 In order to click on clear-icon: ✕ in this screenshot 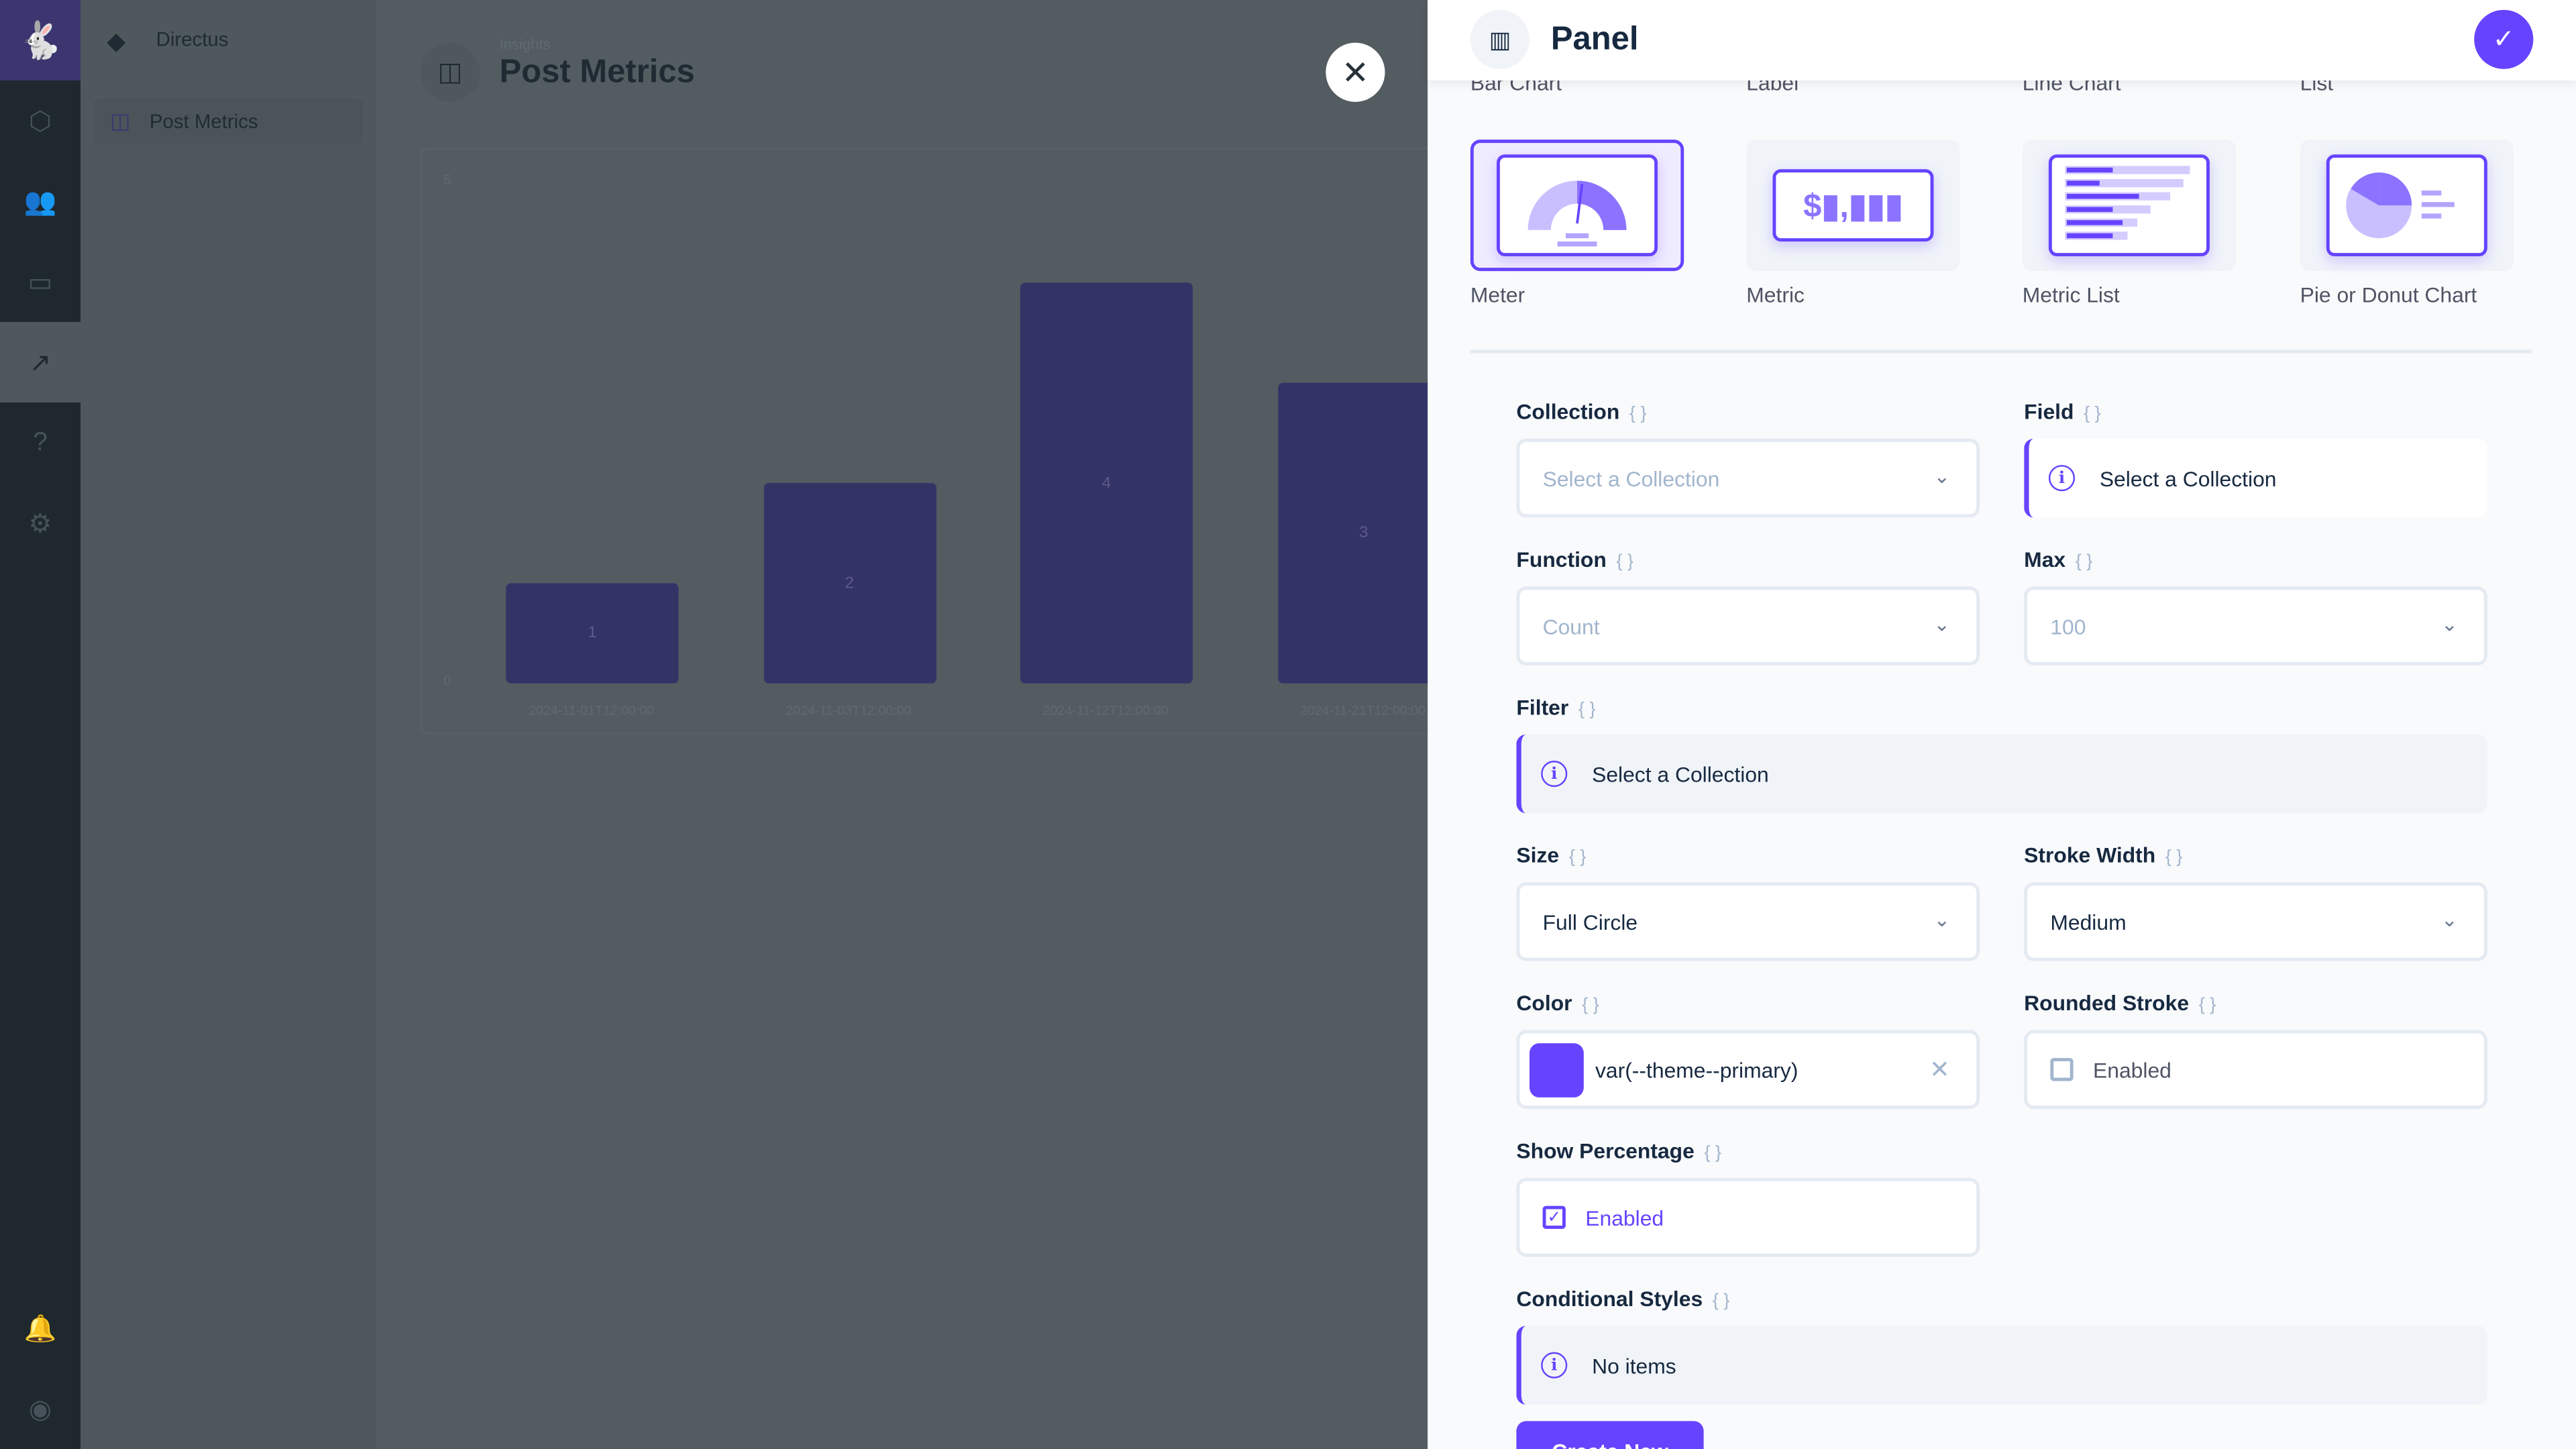, I will do `click(1939, 1070)`.